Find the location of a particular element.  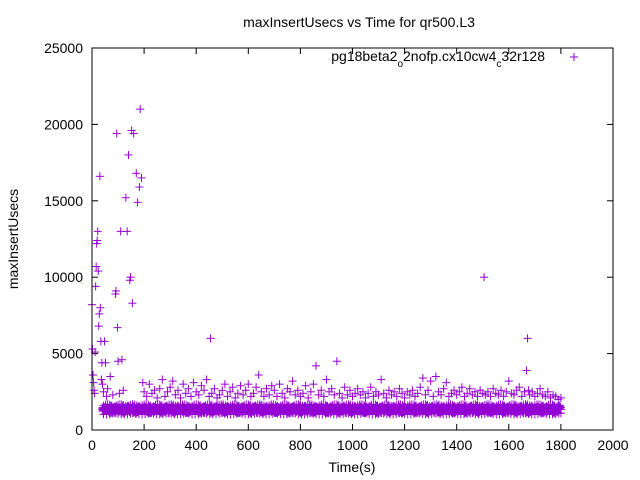

x-tick-label: 1400 is located at coordinates (456, 445).